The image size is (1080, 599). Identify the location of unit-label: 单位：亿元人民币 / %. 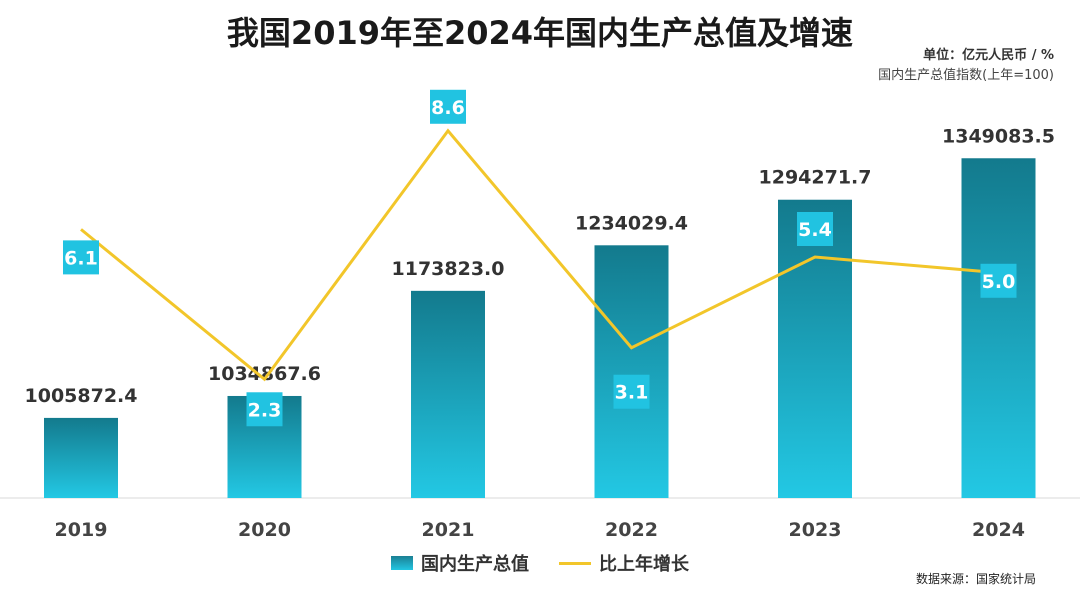
(988, 55).